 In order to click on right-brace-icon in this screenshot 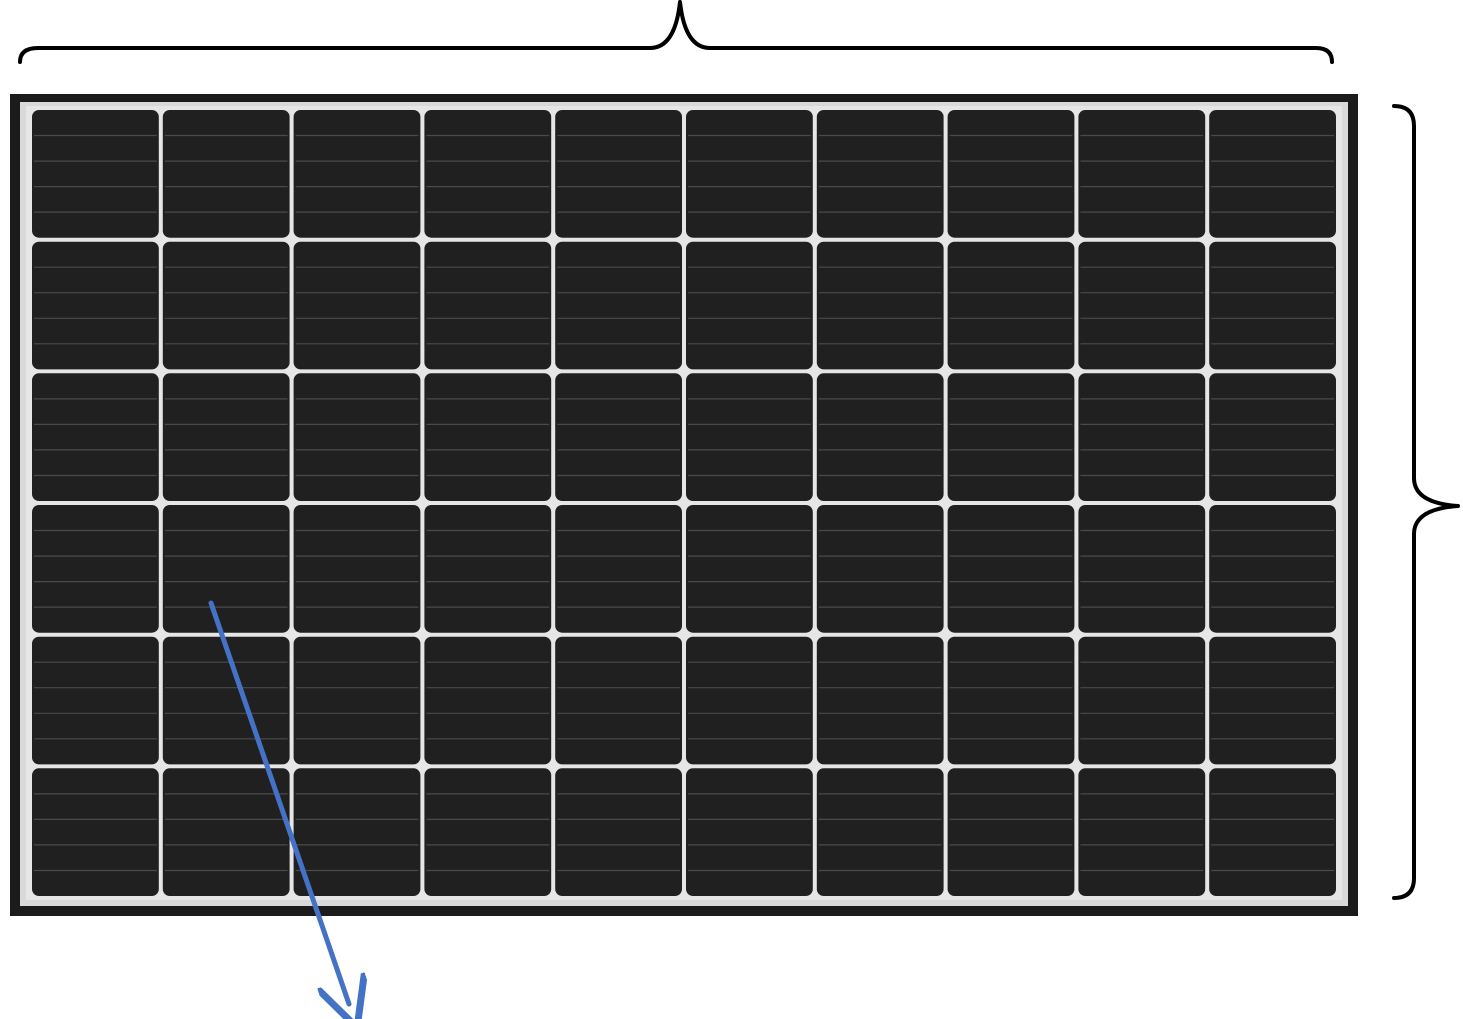, I will do `click(1426, 502)`.